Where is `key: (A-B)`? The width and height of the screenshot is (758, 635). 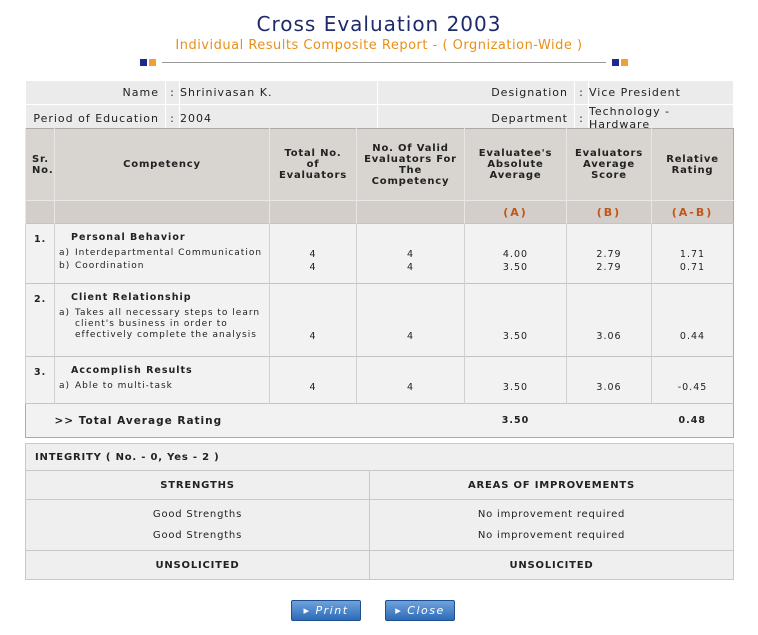
key: (A-B) is located at coordinates (692, 212).